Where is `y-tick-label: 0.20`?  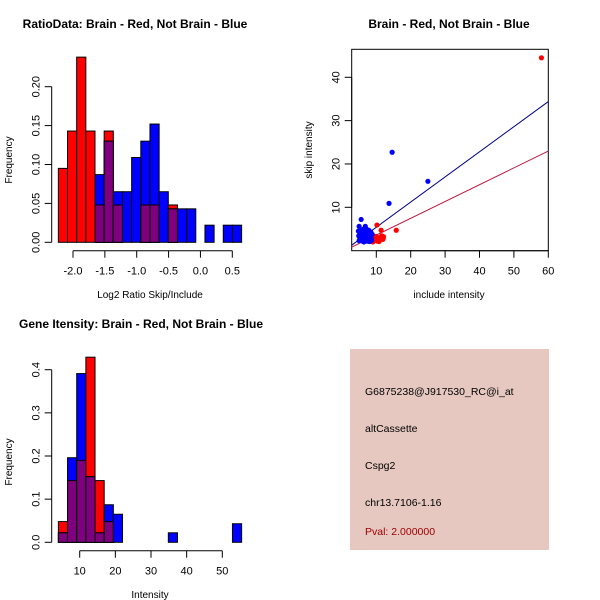 y-tick-label: 0.20 is located at coordinates (37, 86).